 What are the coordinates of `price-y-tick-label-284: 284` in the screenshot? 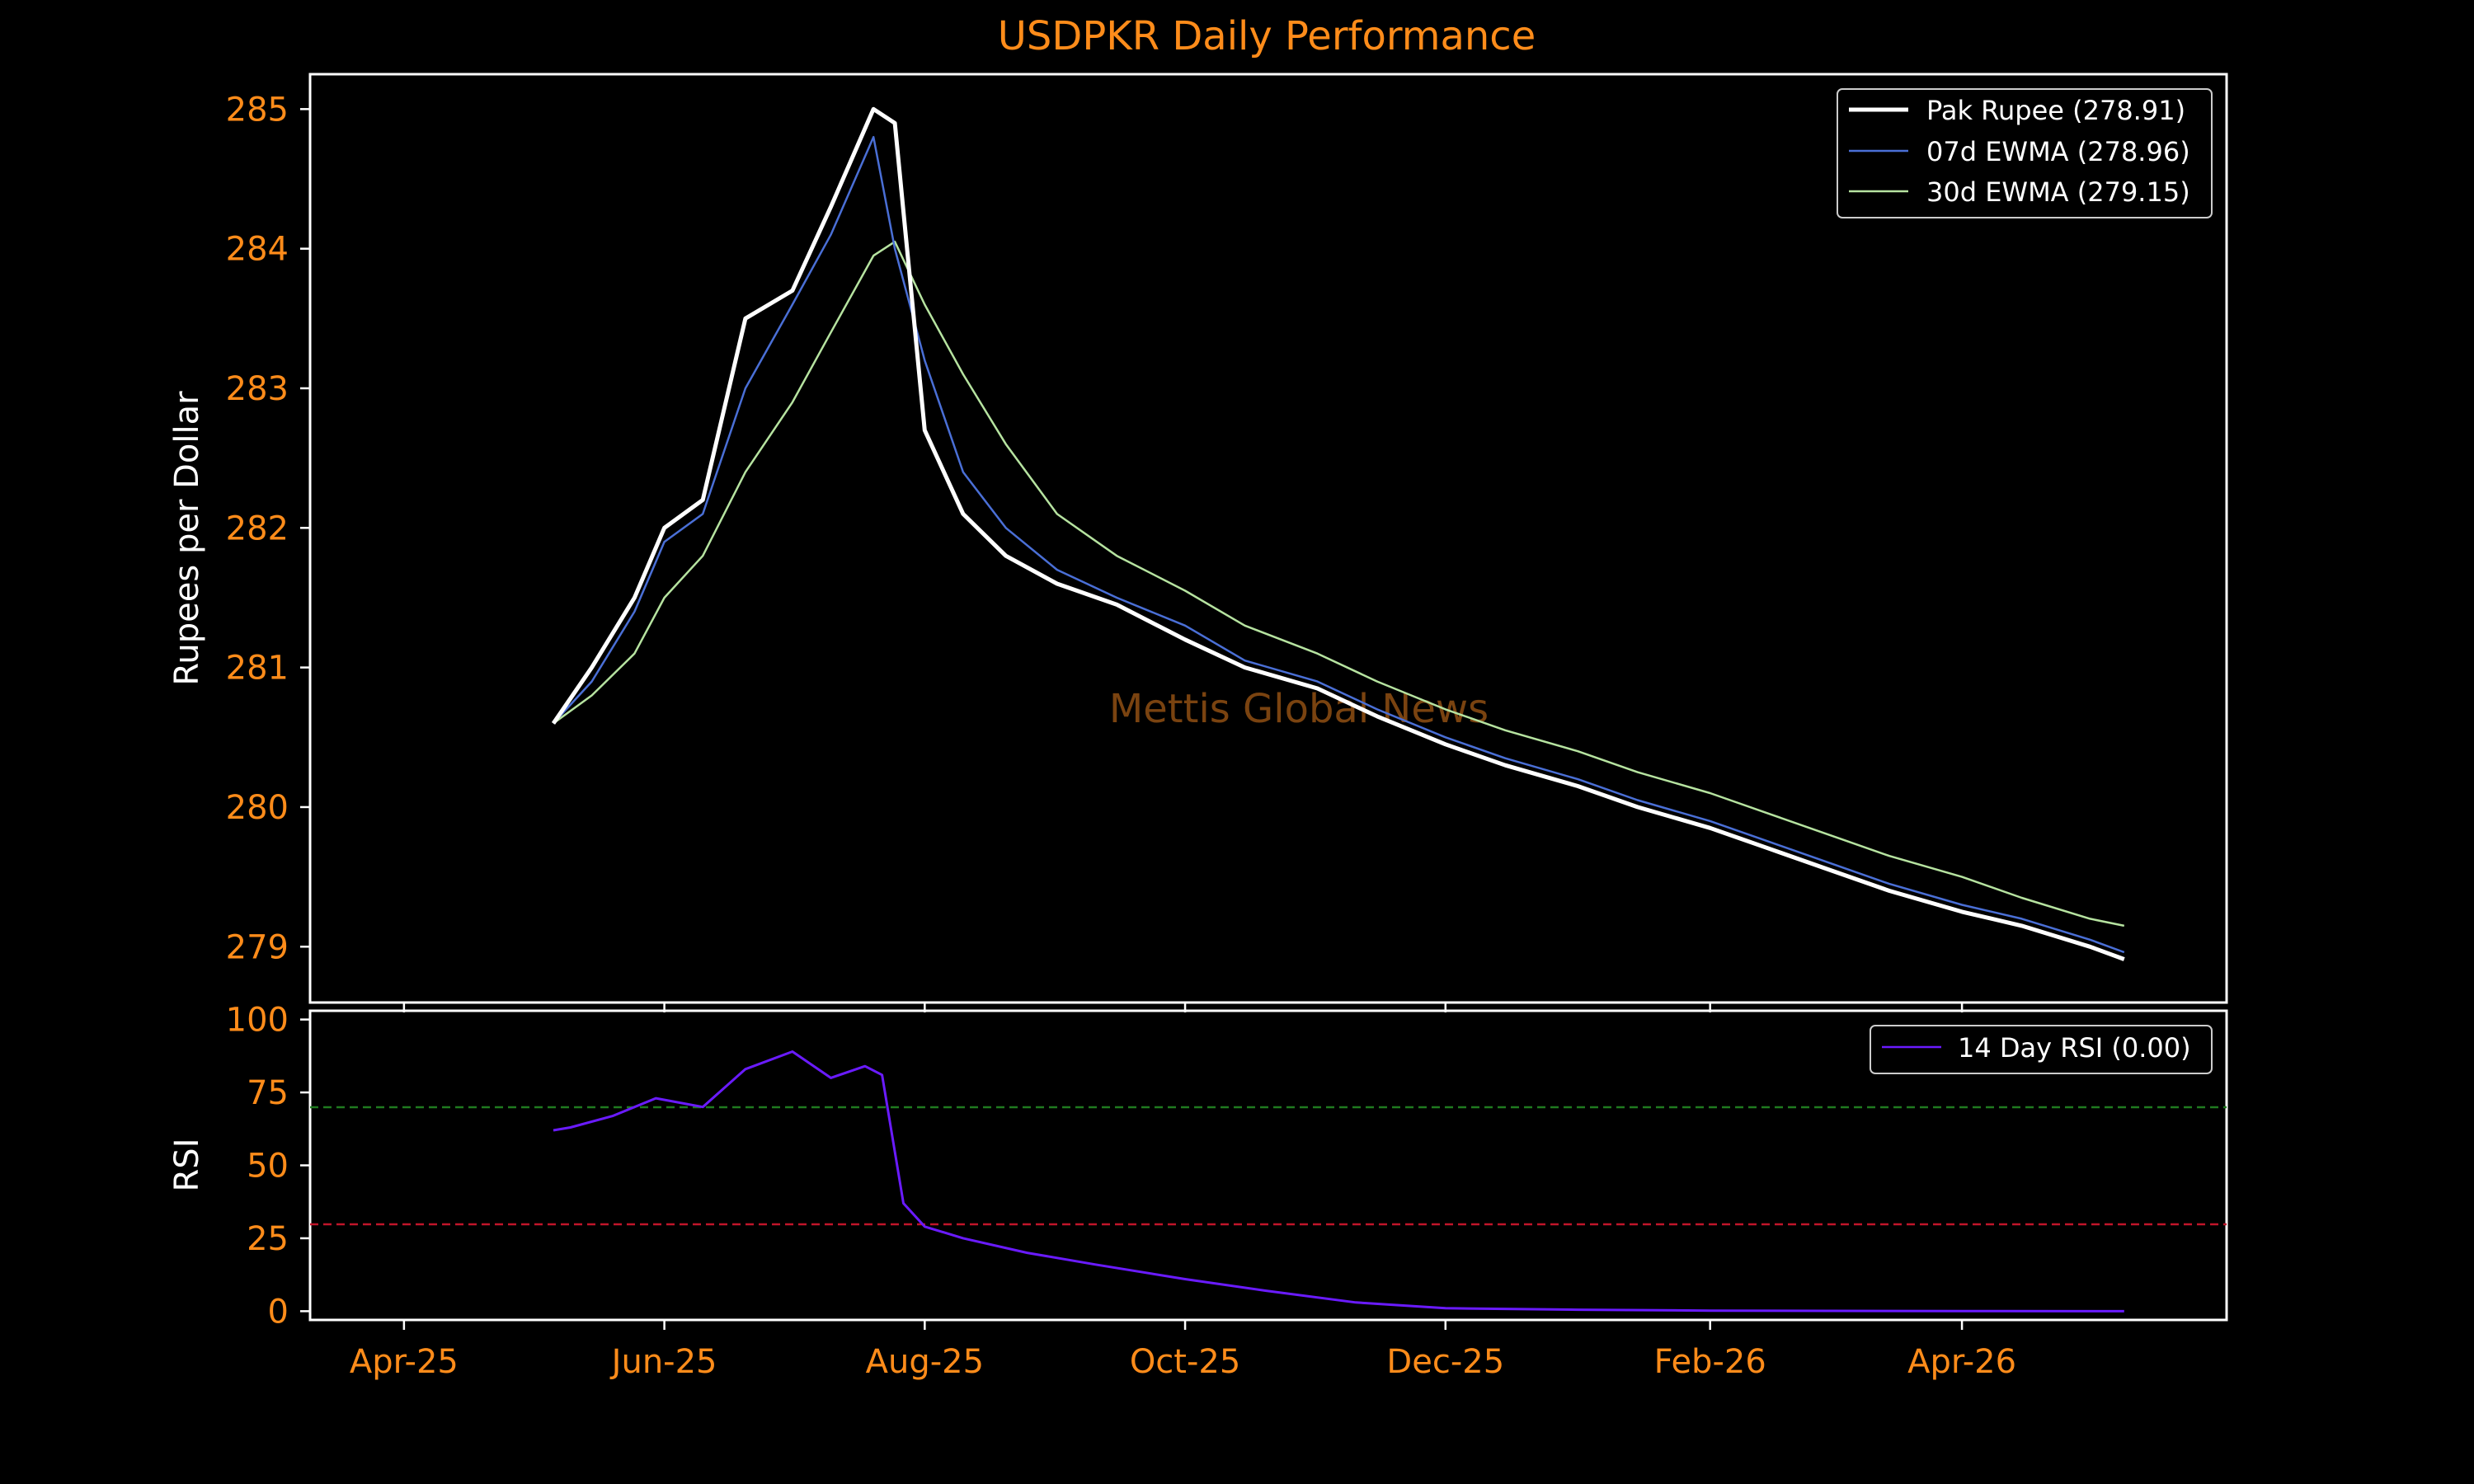 It's located at (257, 250).